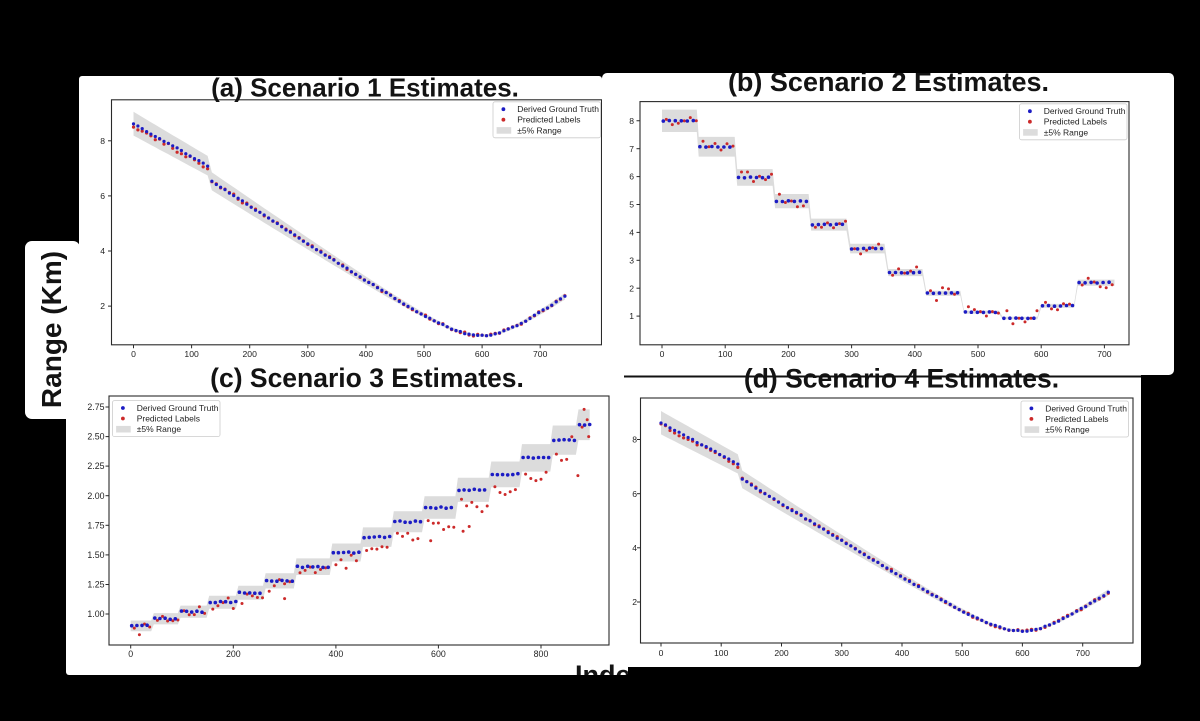 The image size is (1200, 721). I want to click on svg-text: 7, so click(631, 149).